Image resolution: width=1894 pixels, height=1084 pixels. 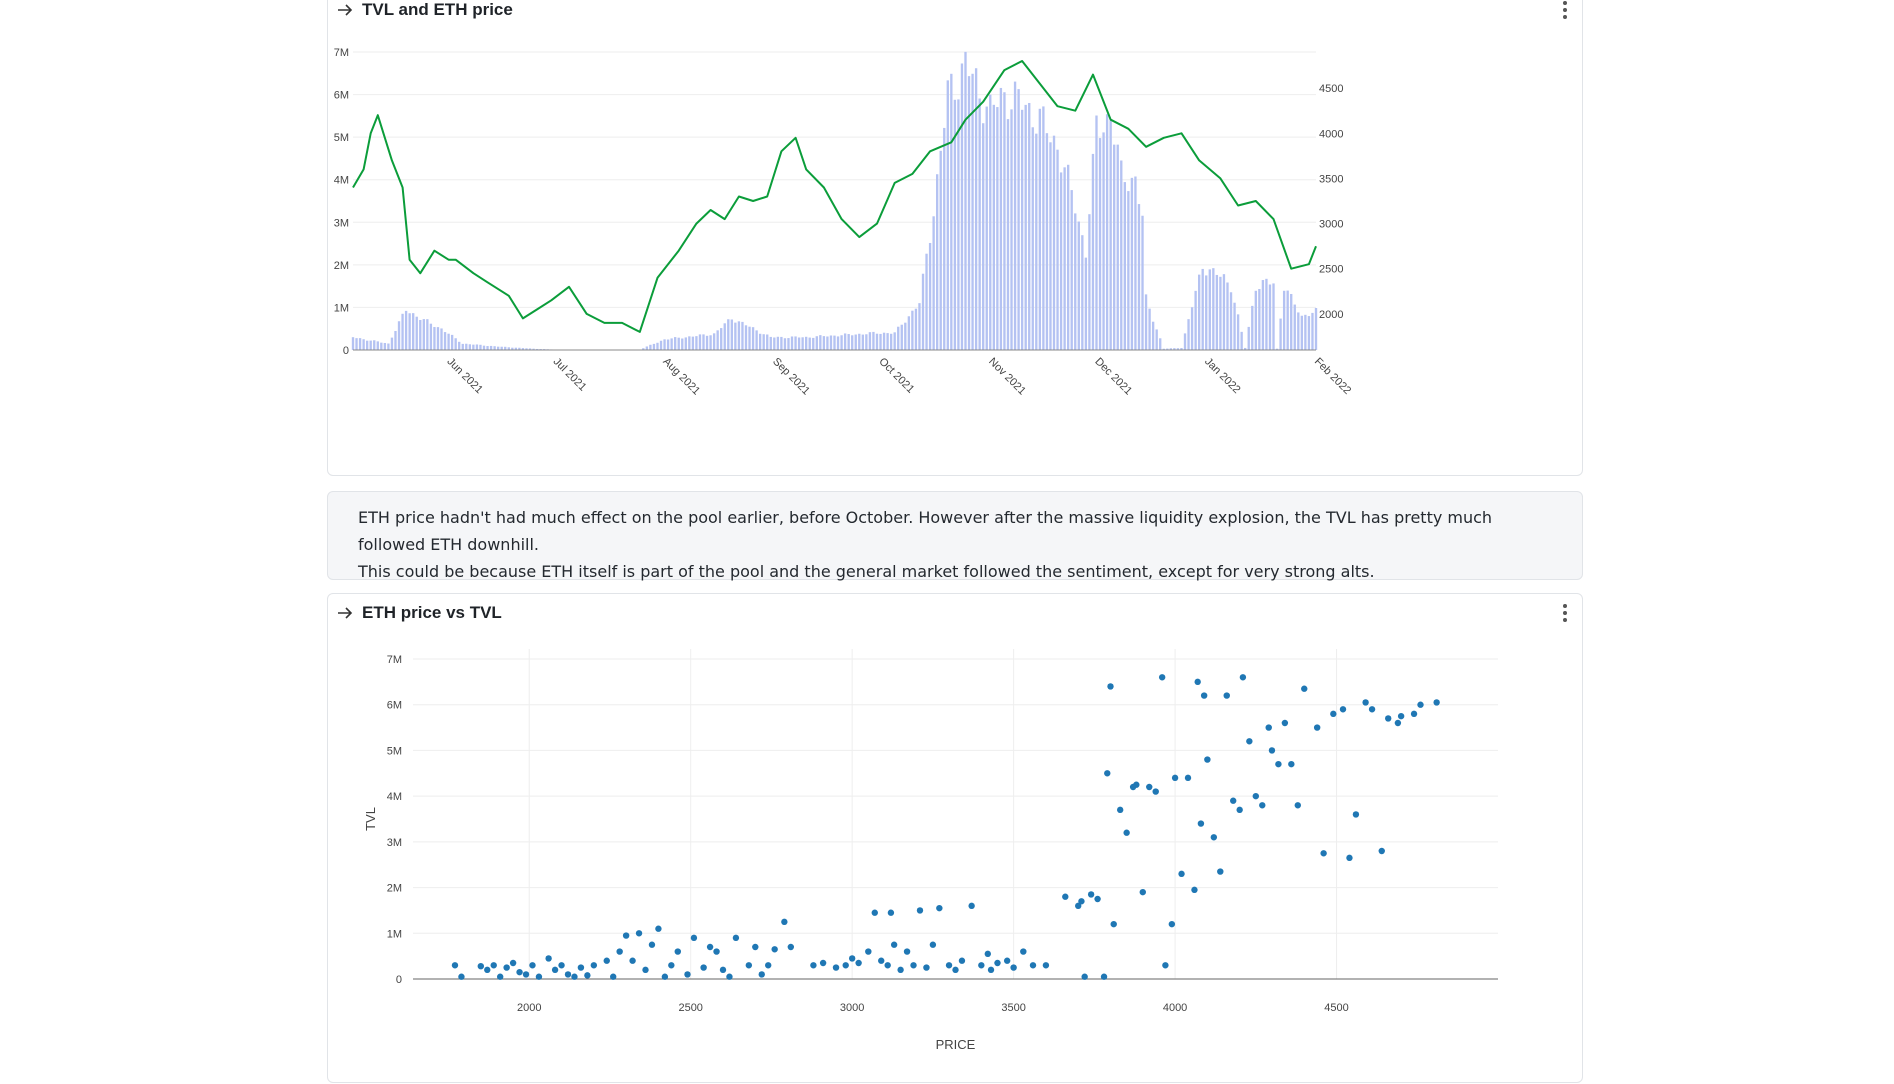 I want to click on y-axis-label: TVL, so click(x=370, y=819).